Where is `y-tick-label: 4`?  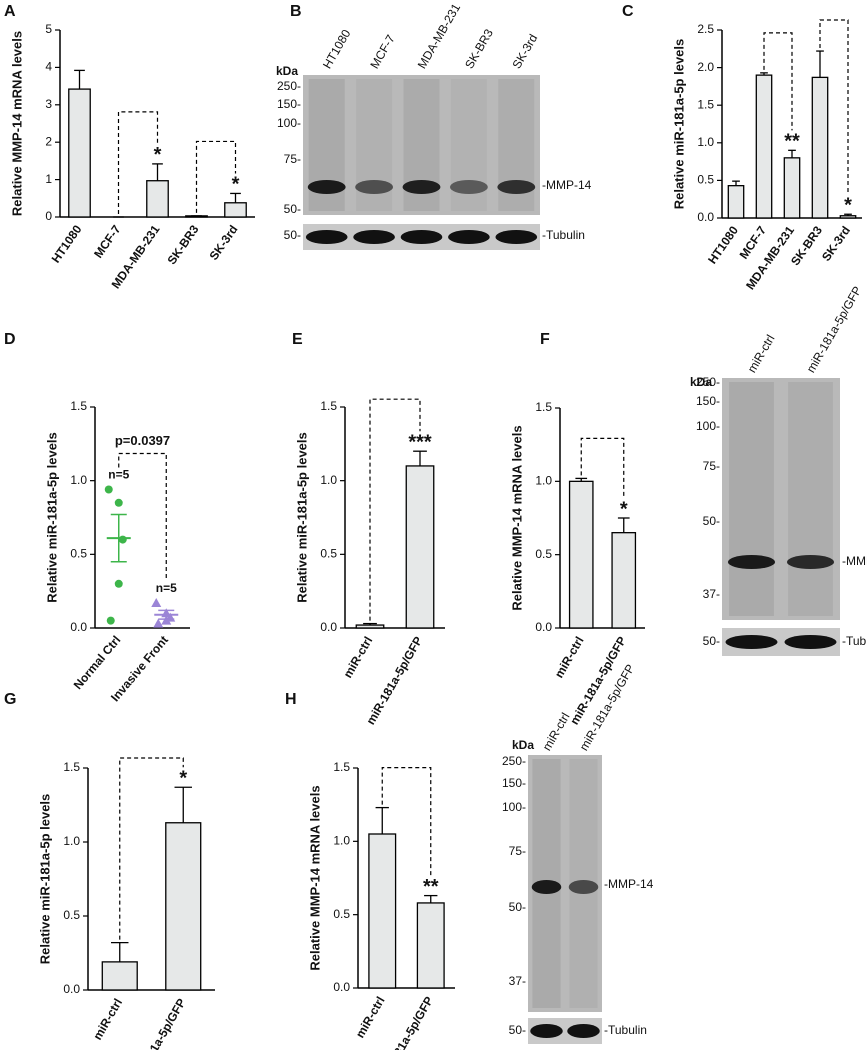 y-tick-label: 4 is located at coordinates (48, 67).